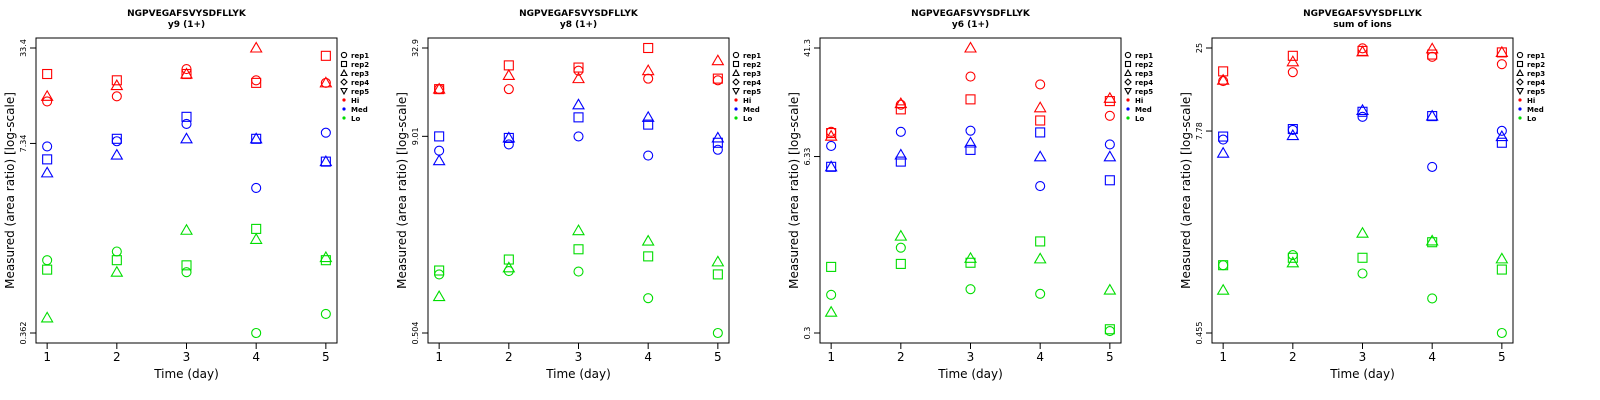 The width and height of the screenshot is (1600, 400). What do you see at coordinates (23, 48) in the screenshot?
I see `y-tick-label: 33.4` at bounding box center [23, 48].